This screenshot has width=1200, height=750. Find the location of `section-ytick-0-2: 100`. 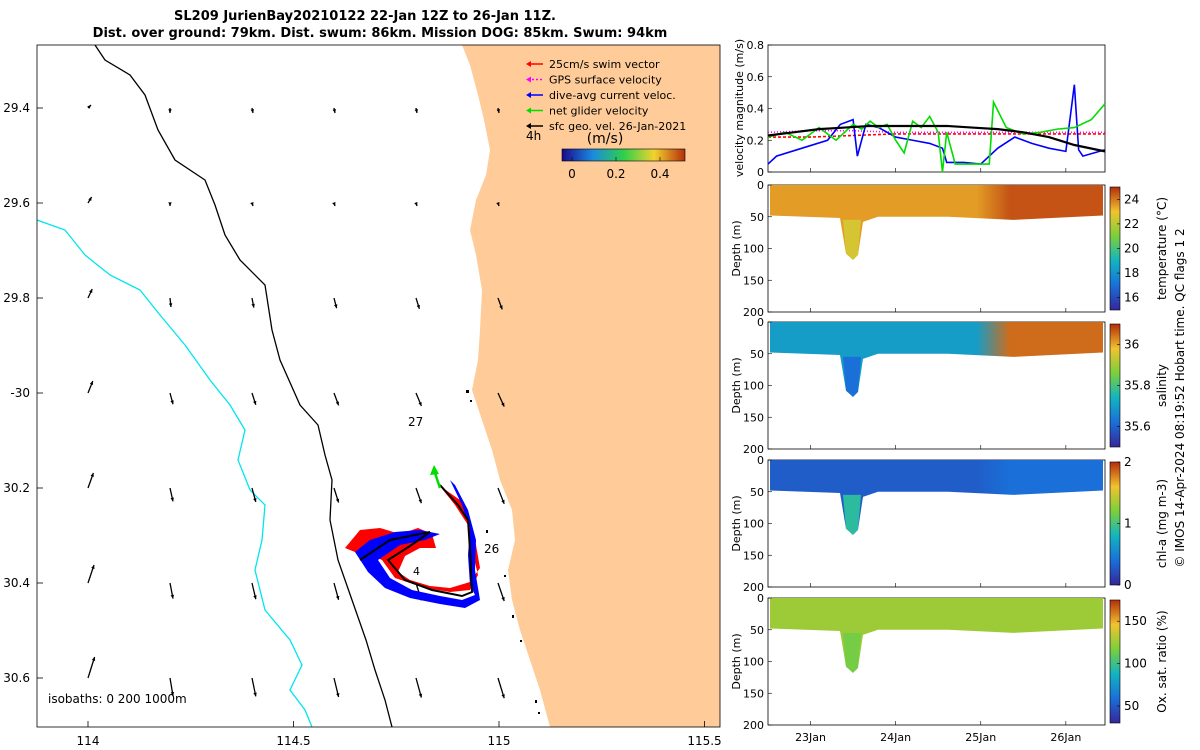

section-ytick-0-2: 100 is located at coordinates (753, 249).